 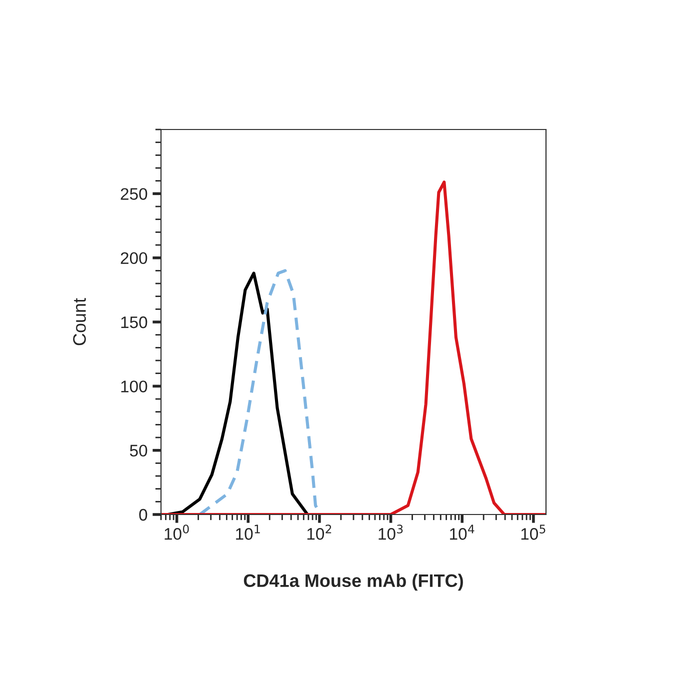 What do you see at coordinates (134, 322) in the screenshot?
I see `y-tick-label: 150` at bounding box center [134, 322].